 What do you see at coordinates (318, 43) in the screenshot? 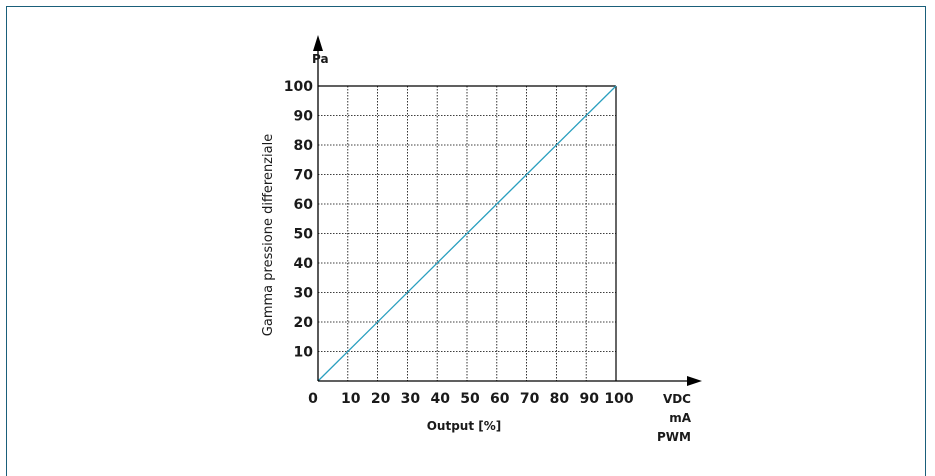
I see `y-axis-arrow` at bounding box center [318, 43].